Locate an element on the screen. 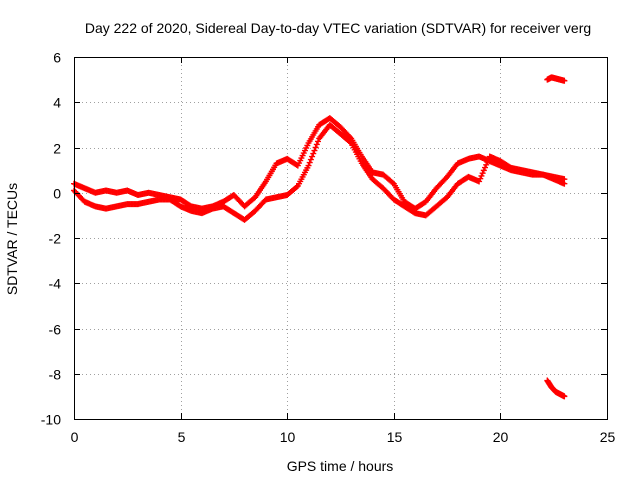  x-tick-label: 25 is located at coordinates (608, 437).